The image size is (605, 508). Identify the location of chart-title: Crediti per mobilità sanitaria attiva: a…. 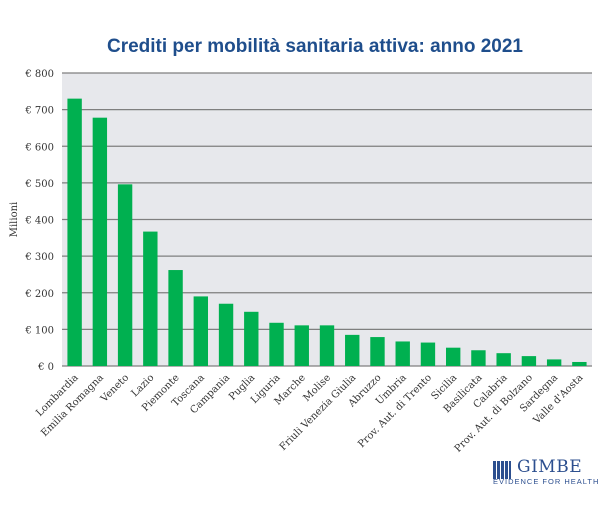
(314, 46).